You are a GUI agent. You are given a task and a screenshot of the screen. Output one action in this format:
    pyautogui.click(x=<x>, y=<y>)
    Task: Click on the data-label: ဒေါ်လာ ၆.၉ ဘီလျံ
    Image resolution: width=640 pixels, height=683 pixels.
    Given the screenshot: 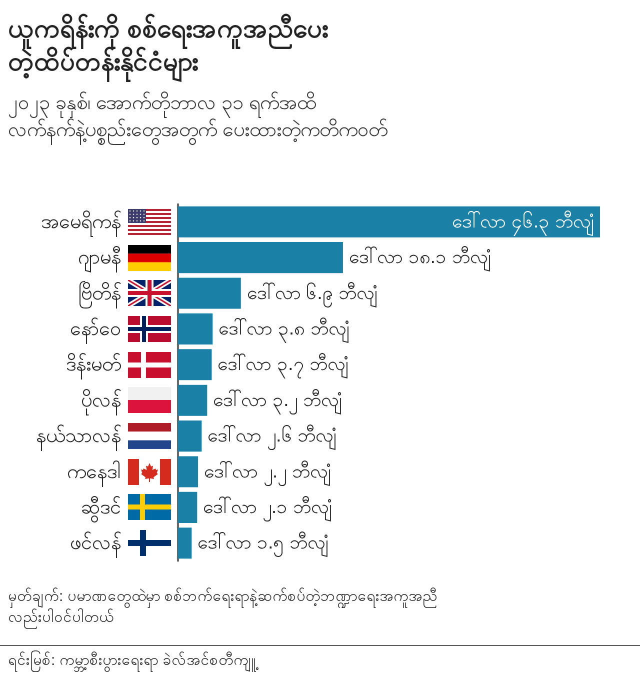 What is the action you would take?
    pyautogui.click(x=312, y=294)
    